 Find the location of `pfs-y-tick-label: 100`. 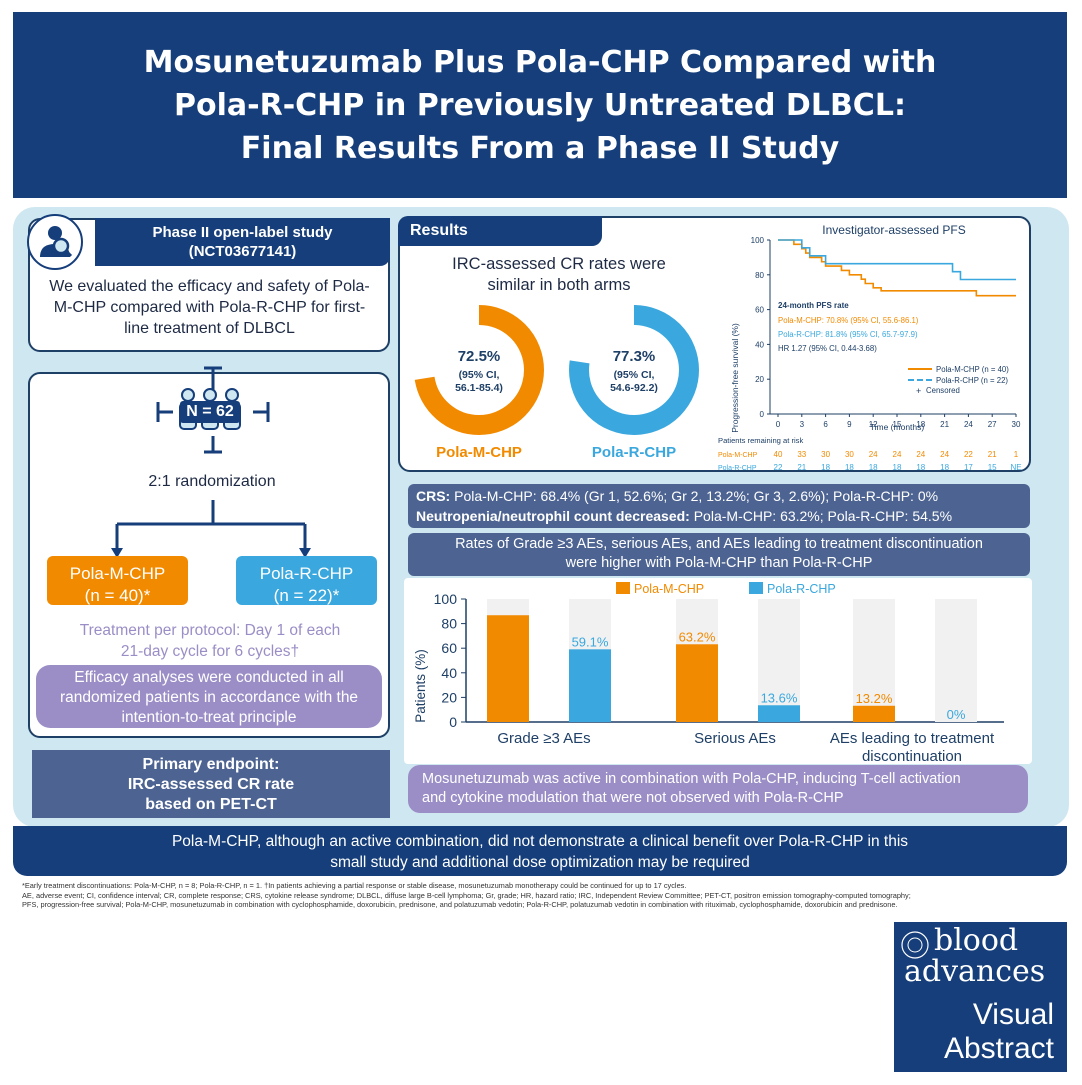

pfs-y-tick-label: 100 is located at coordinates (758, 240).